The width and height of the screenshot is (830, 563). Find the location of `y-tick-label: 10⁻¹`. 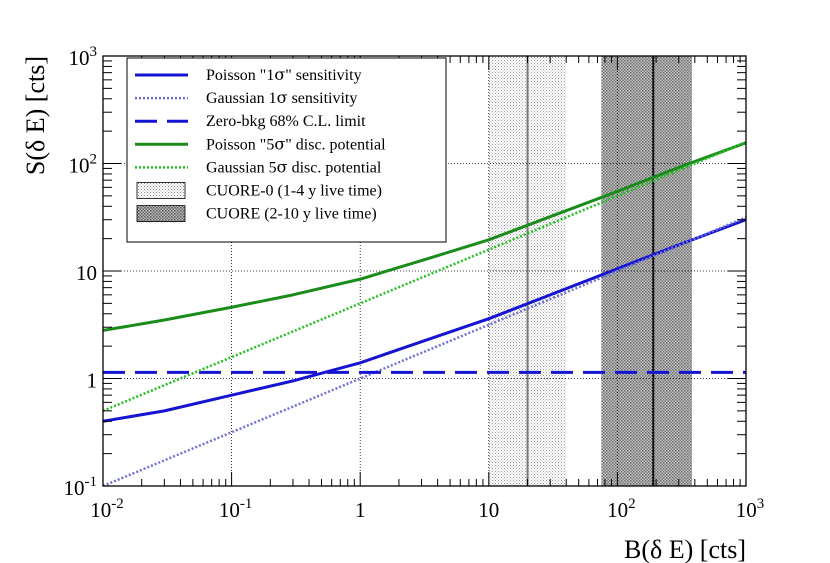

y-tick-label: 10⁻¹ is located at coordinates (81, 487).